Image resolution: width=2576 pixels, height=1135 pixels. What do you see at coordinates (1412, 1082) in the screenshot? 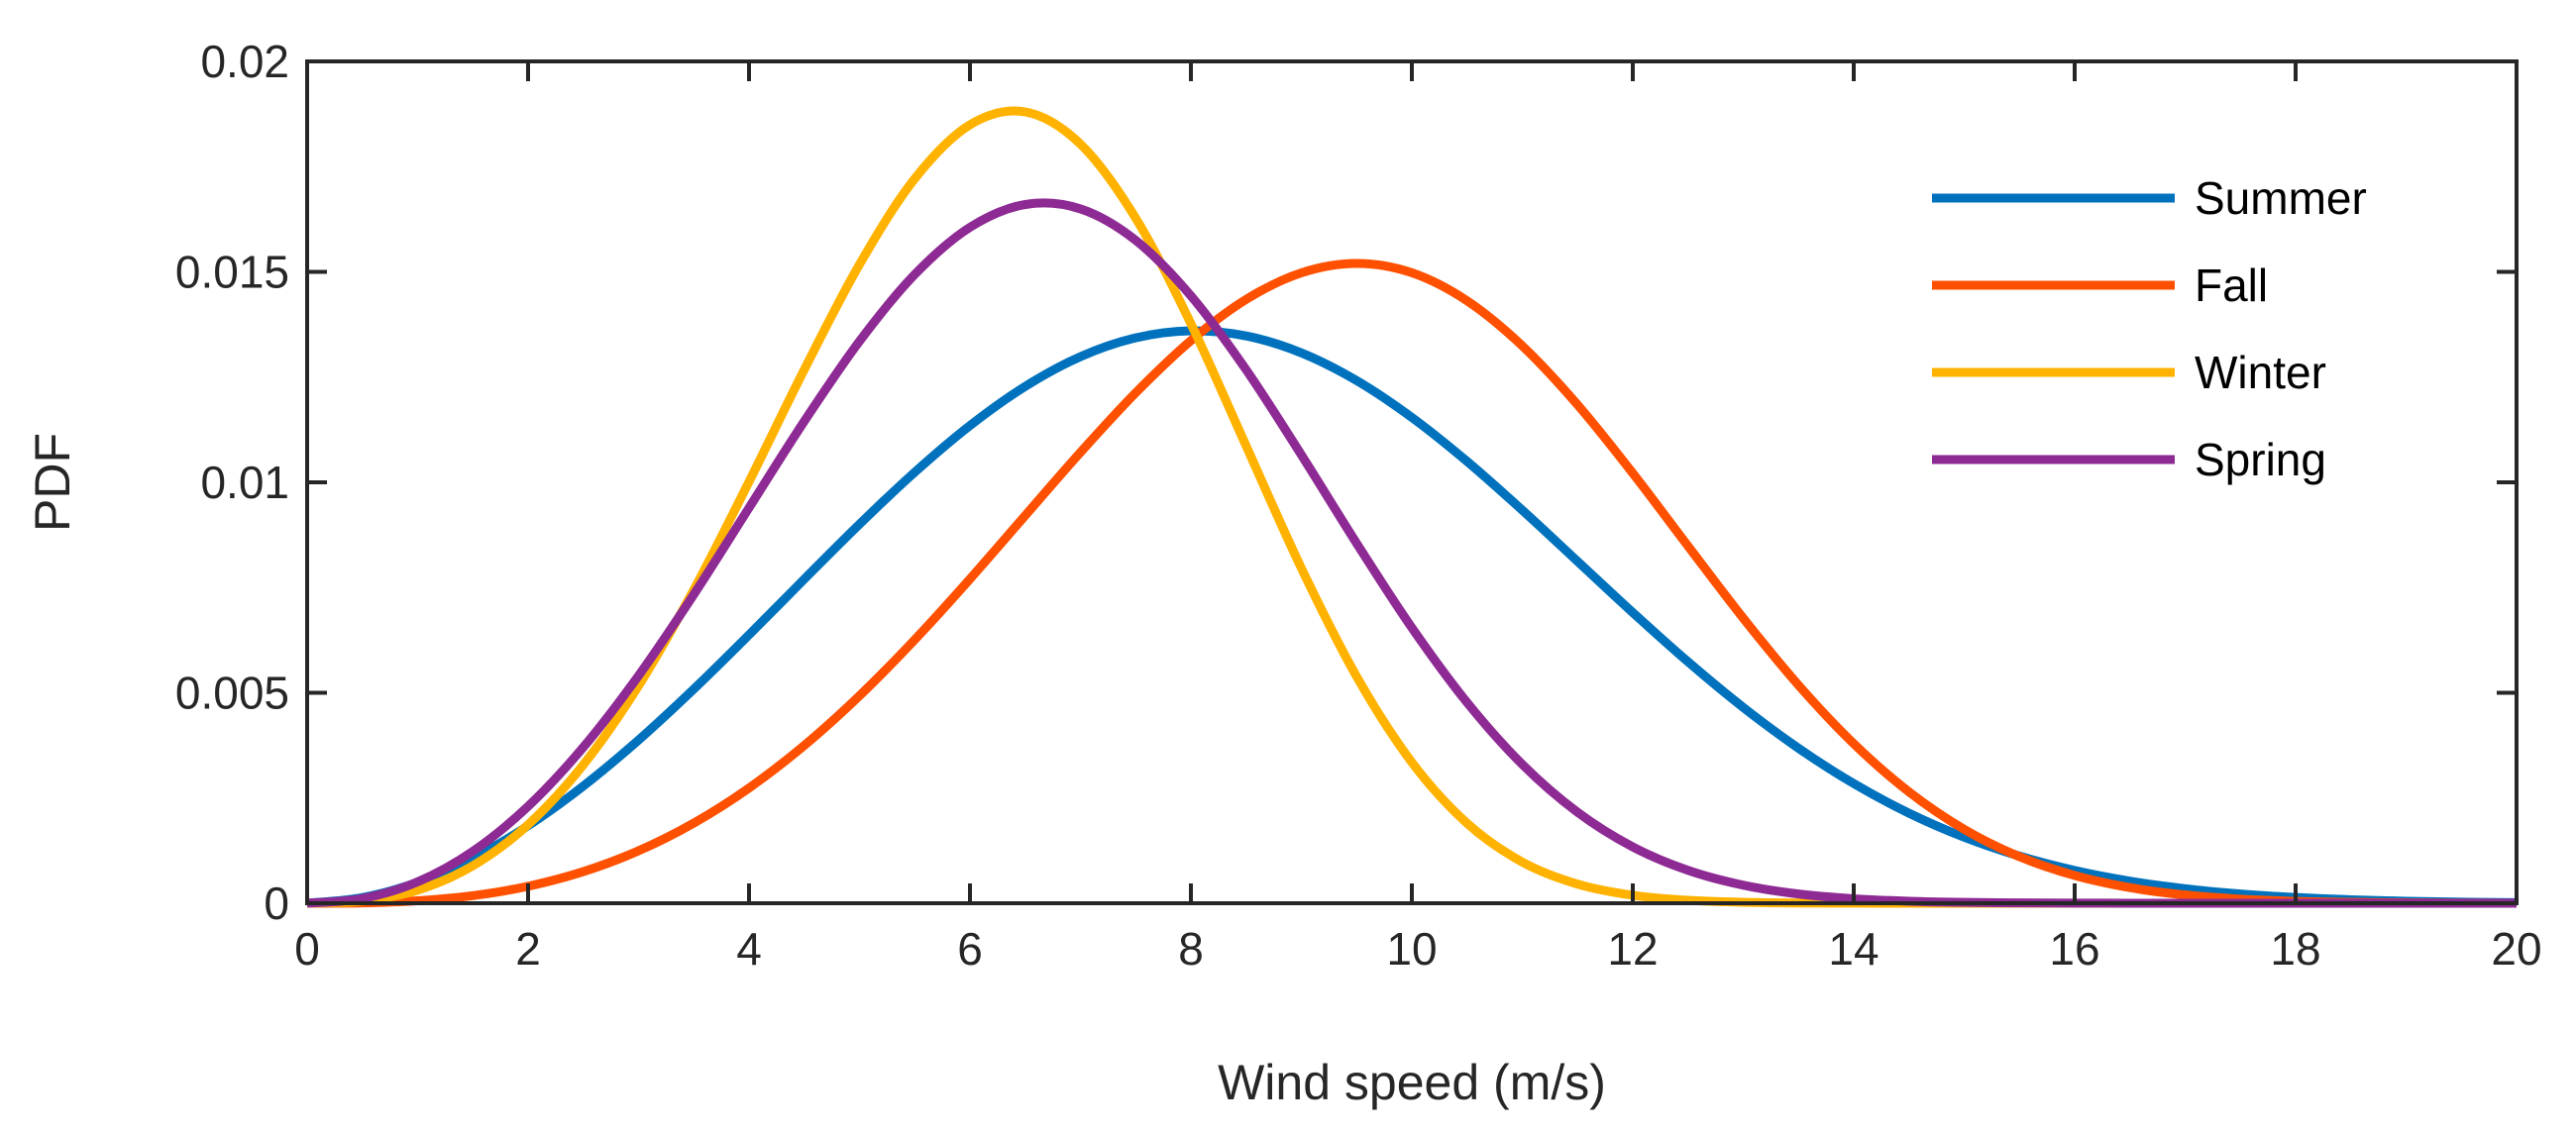
I see `x-axis-title: Wind speed (m/s)` at bounding box center [1412, 1082].